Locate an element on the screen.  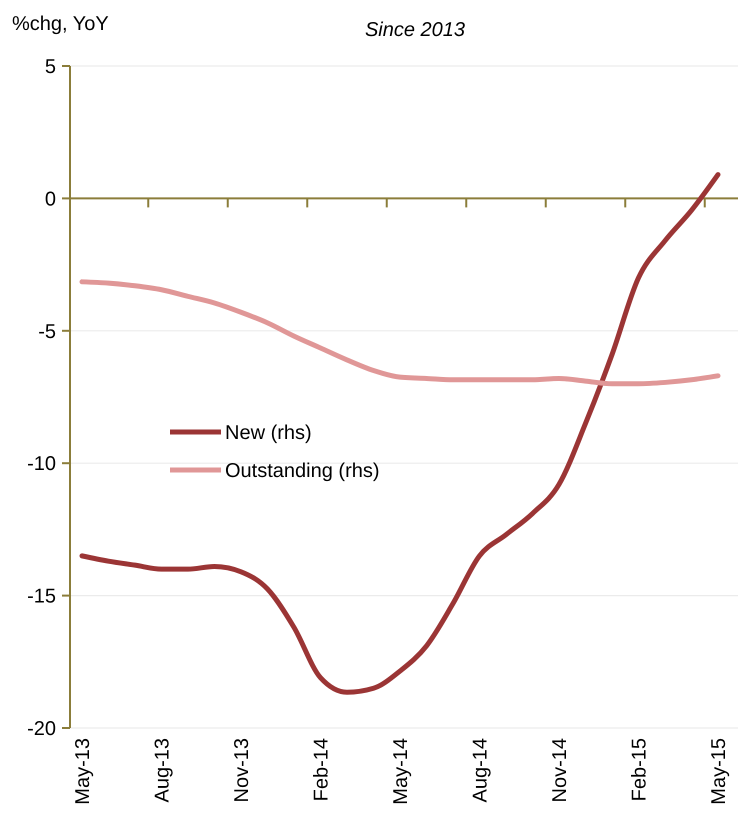
x-tick-label: Aug-14 is located at coordinates (481, 770).